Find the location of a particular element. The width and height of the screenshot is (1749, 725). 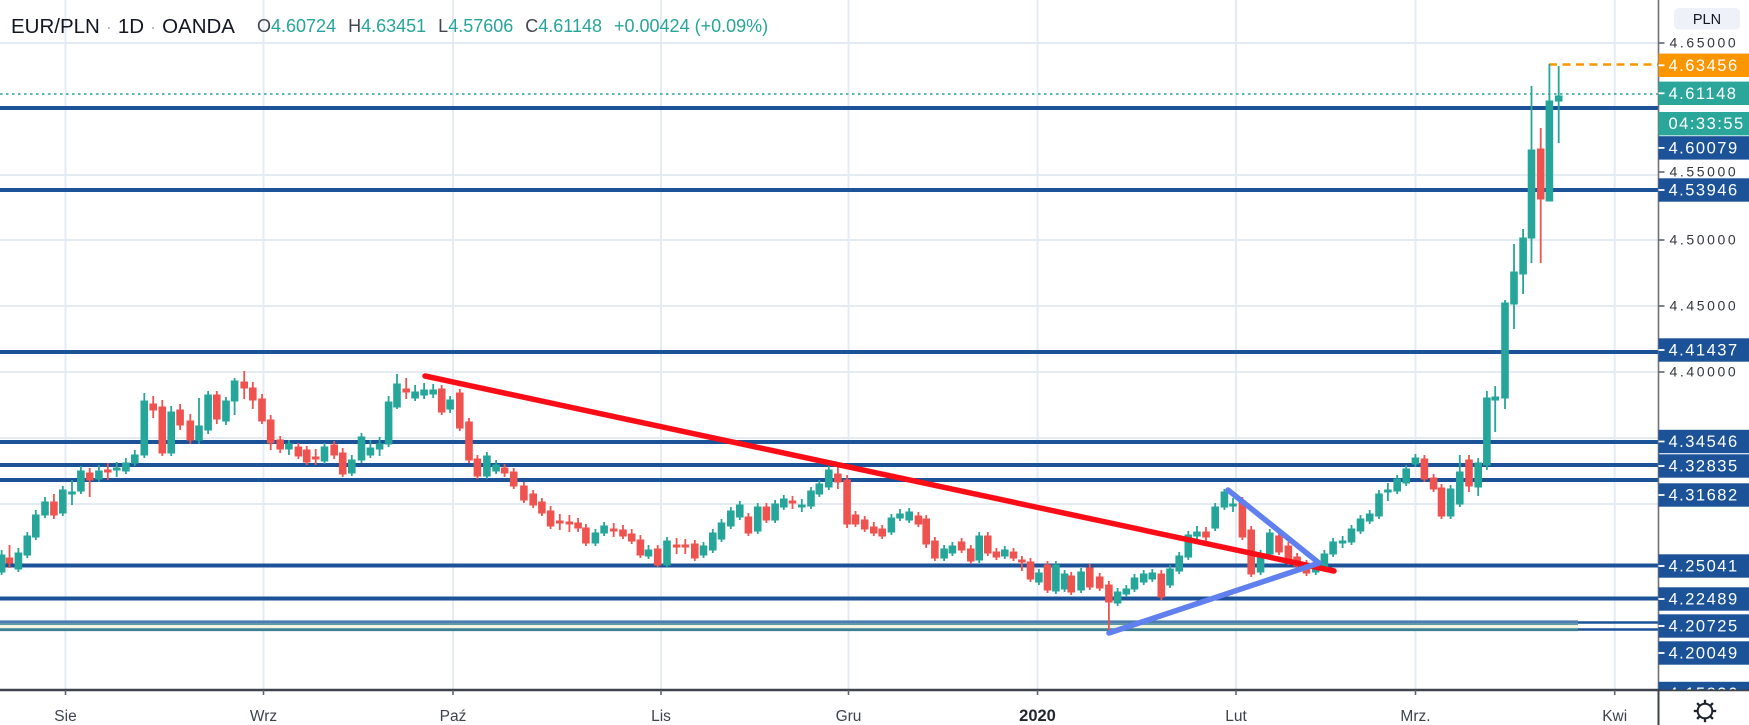

svg-text: 4.22489 is located at coordinates (1704, 600).